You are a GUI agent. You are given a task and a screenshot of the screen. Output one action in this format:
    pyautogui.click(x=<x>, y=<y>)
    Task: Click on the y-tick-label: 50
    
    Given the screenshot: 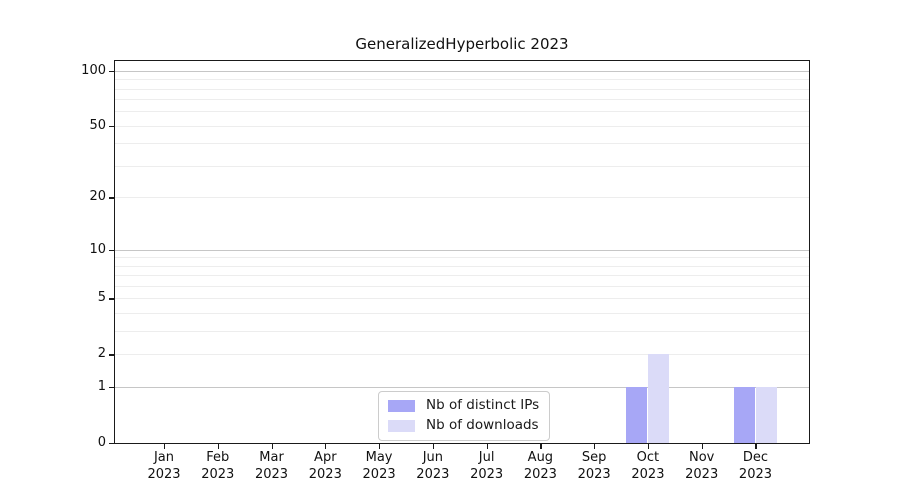 What is the action you would take?
    pyautogui.click(x=97, y=125)
    